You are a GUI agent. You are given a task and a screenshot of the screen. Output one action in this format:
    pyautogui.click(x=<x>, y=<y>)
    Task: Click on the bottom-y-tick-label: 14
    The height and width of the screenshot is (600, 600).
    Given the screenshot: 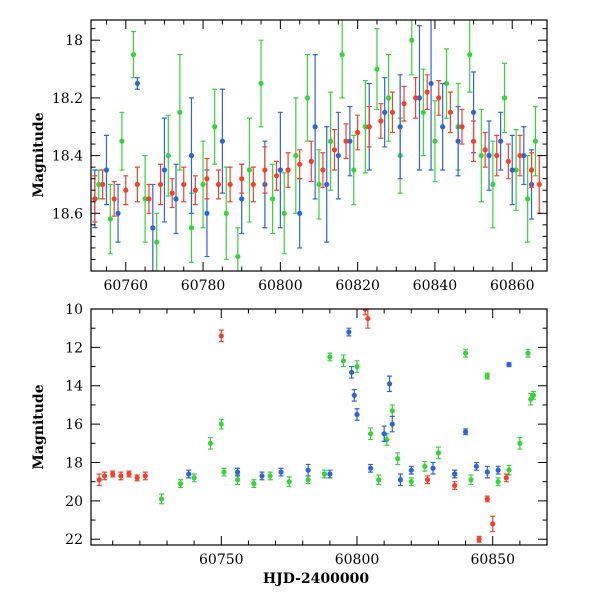 What is the action you would take?
    pyautogui.click(x=74, y=387)
    